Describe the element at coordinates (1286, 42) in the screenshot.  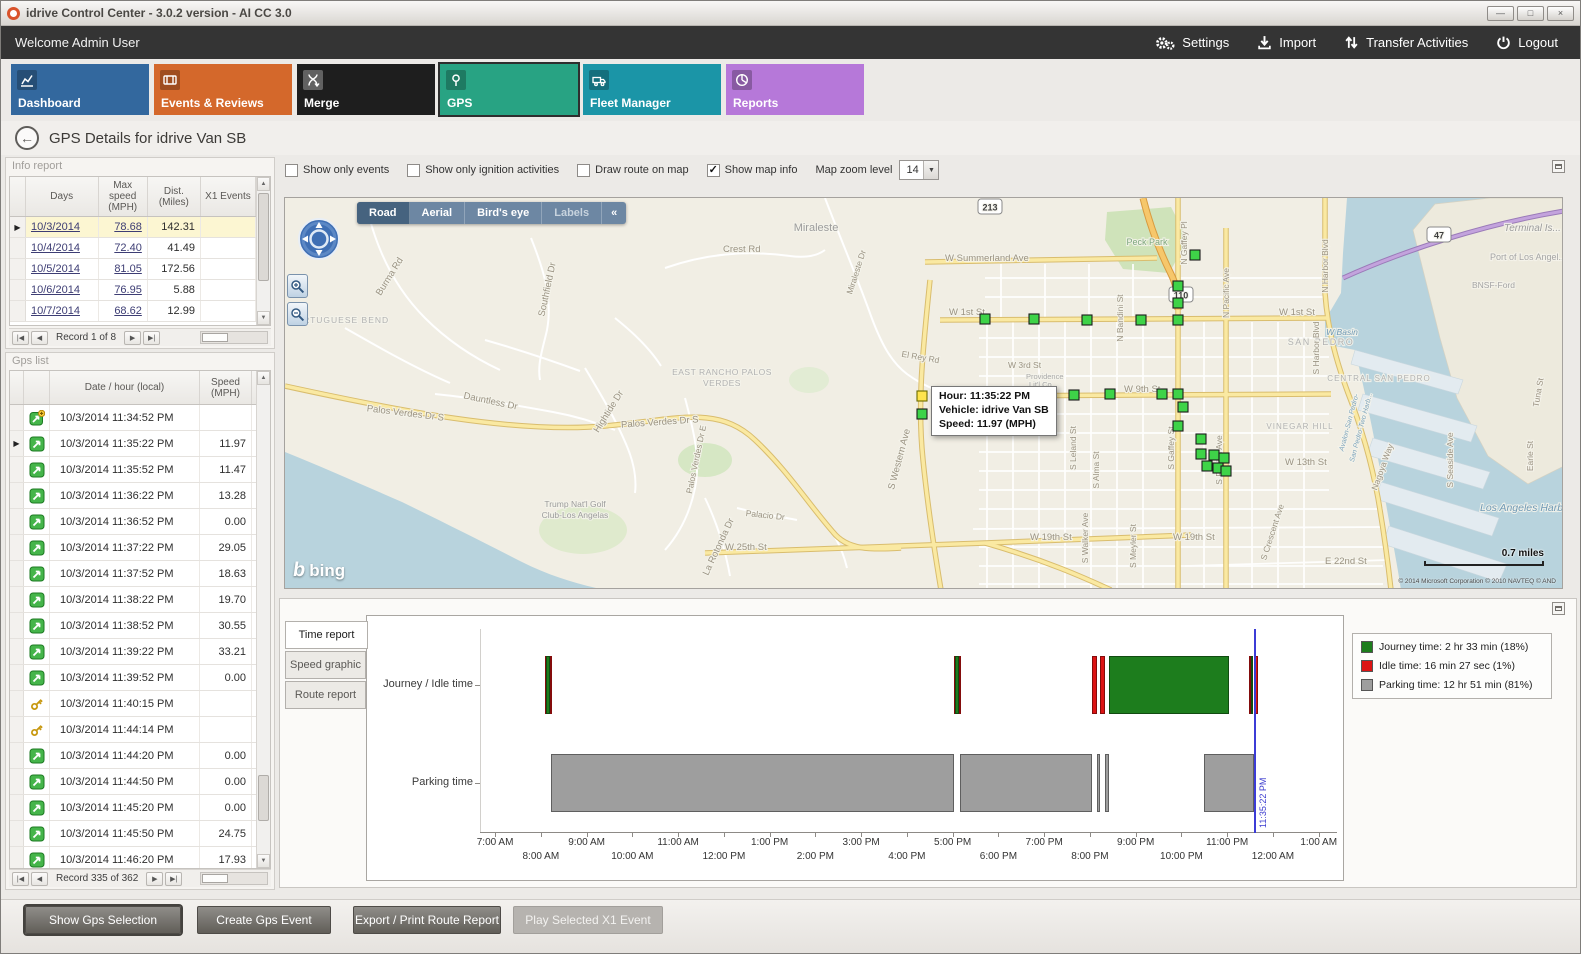
I see `import-button: Import` at that location.